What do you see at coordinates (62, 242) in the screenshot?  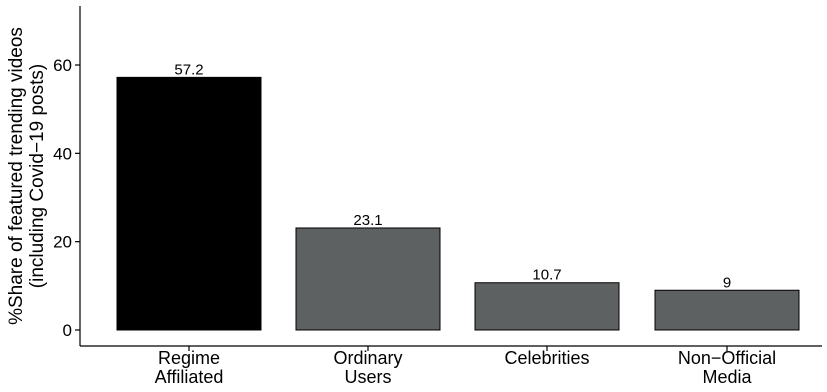 I see `y-tick-label: 20` at bounding box center [62, 242].